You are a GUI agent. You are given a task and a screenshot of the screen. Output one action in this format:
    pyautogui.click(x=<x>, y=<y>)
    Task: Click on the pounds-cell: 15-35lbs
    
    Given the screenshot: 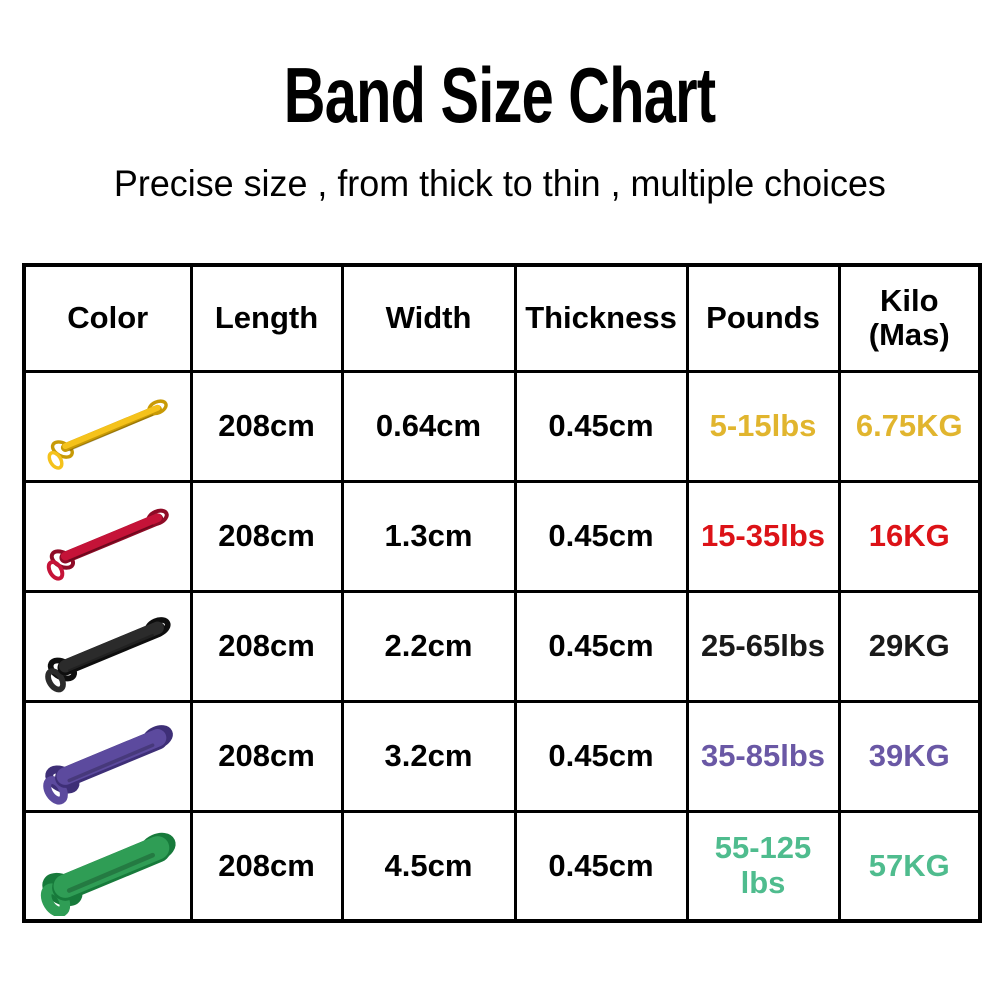 What is the action you would take?
    pyautogui.click(x=763, y=536)
    